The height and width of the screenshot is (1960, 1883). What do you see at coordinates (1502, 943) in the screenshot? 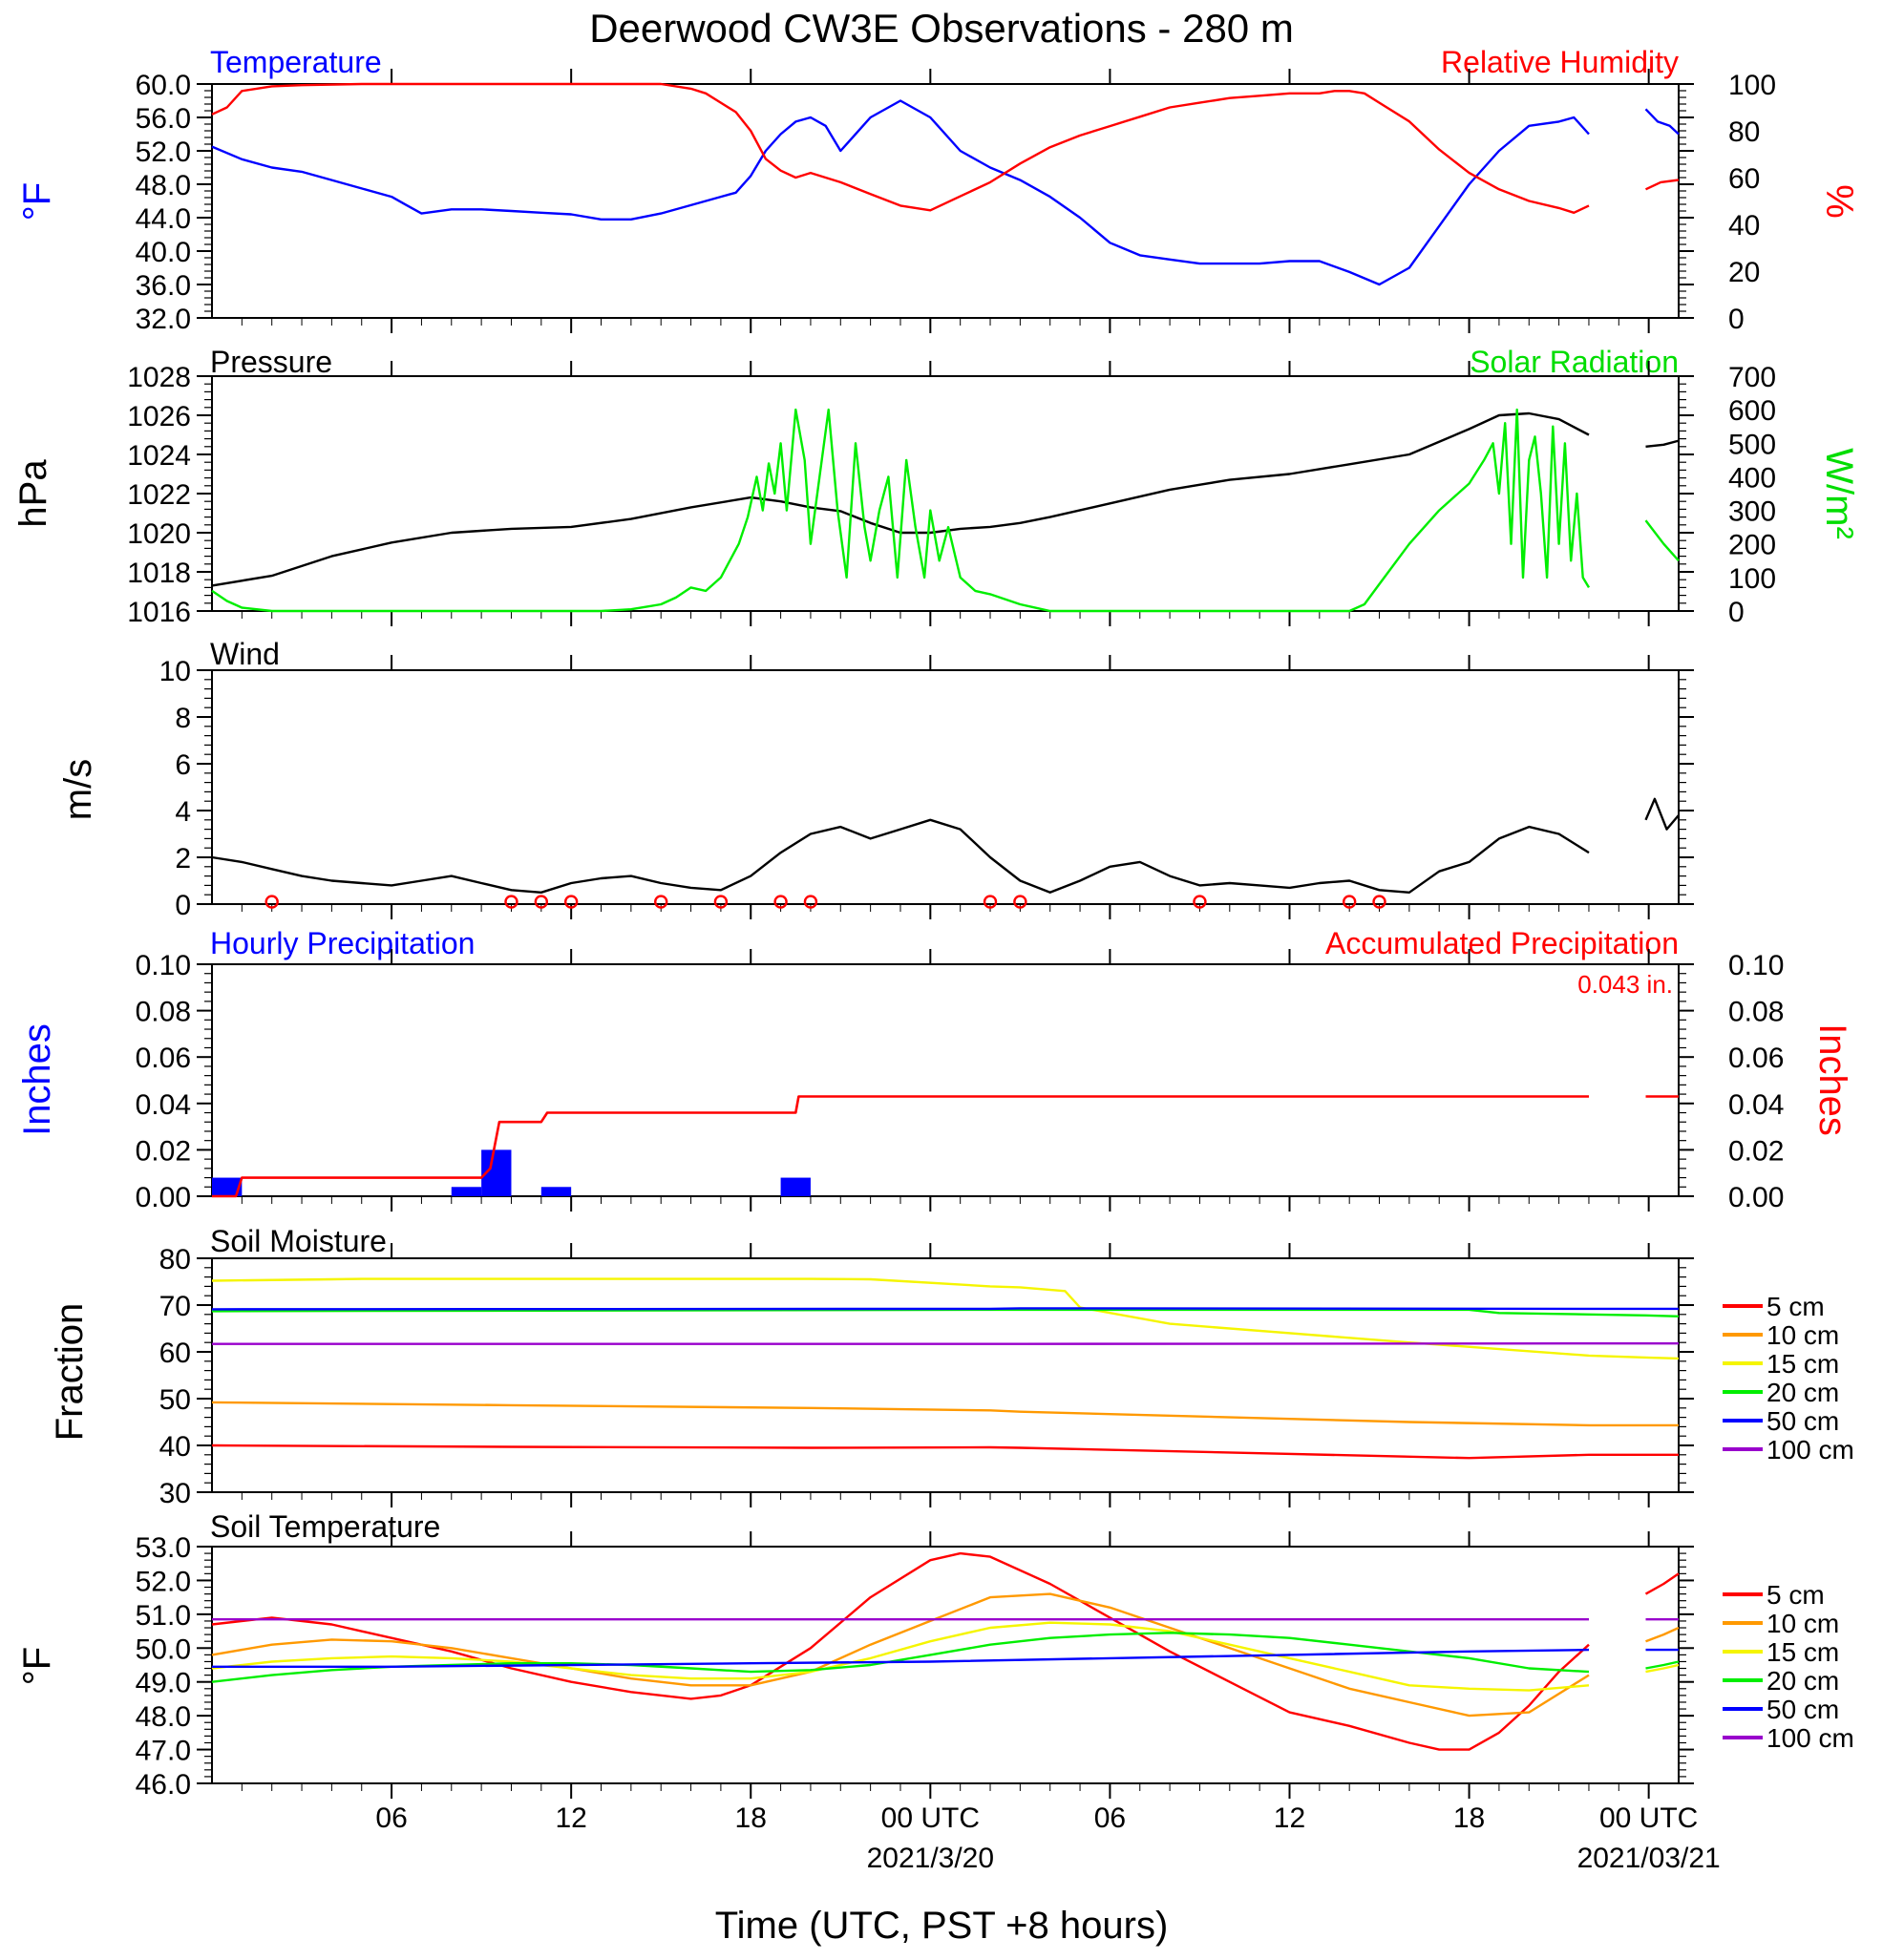
I see `accumulated-precip-title: Accumulated Precipitation` at bounding box center [1502, 943].